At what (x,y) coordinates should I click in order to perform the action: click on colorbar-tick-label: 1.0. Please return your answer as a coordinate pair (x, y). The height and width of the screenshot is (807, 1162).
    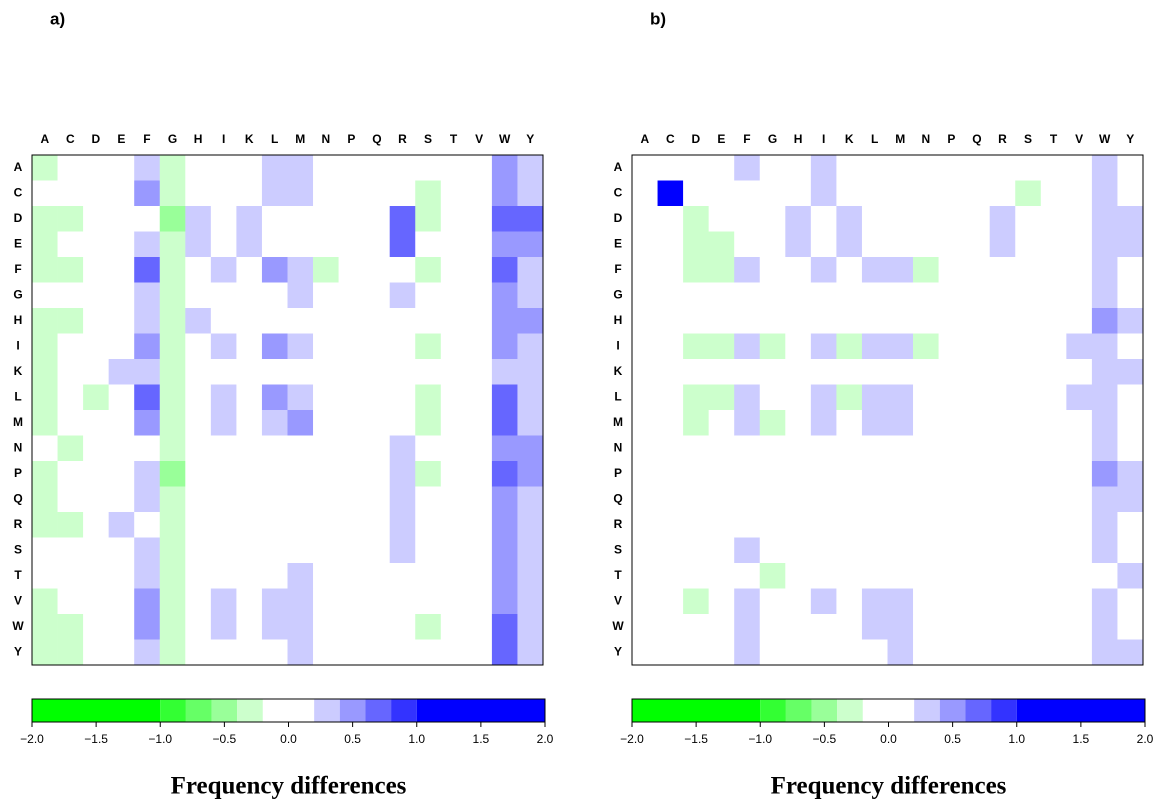
    Looking at the image, I should click on (1016, 739).